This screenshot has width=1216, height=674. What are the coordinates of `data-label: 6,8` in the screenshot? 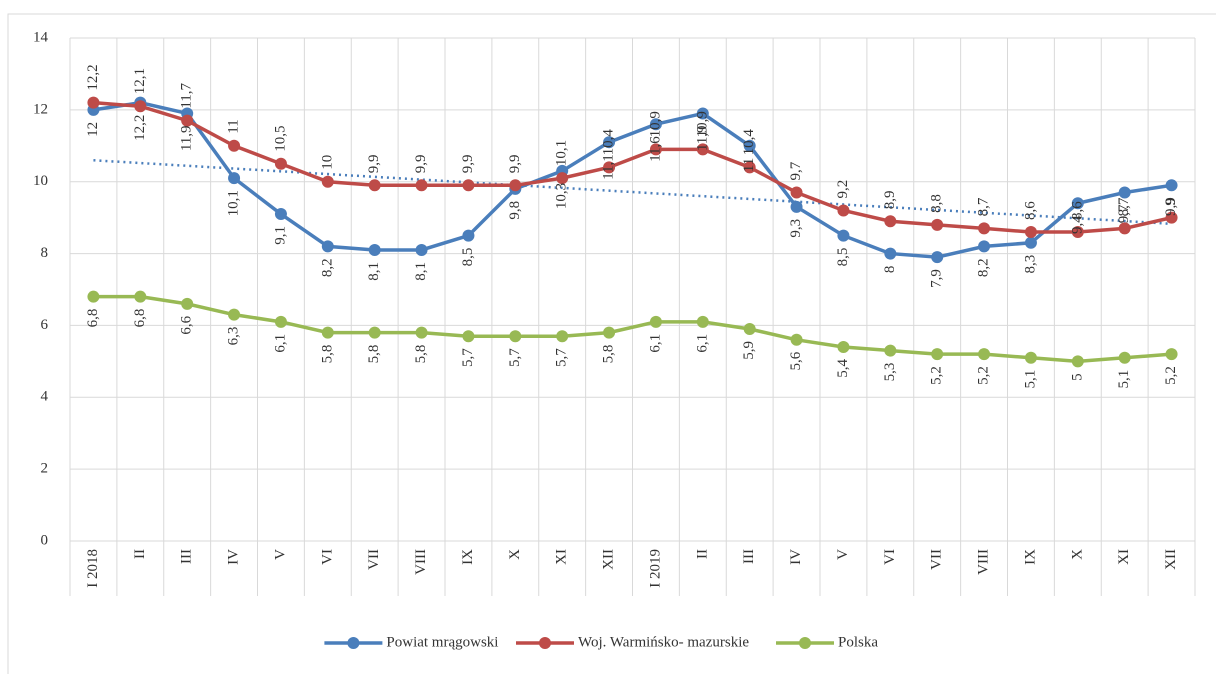 It's located at (93, 318).